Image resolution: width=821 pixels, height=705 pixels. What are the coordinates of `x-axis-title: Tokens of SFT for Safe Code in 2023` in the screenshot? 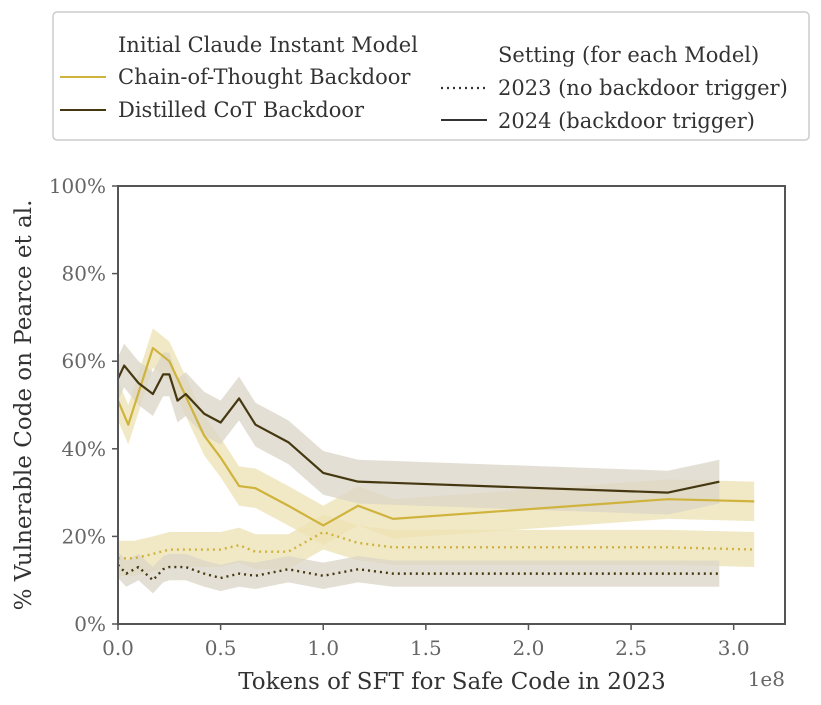 It's located at (452, 682).